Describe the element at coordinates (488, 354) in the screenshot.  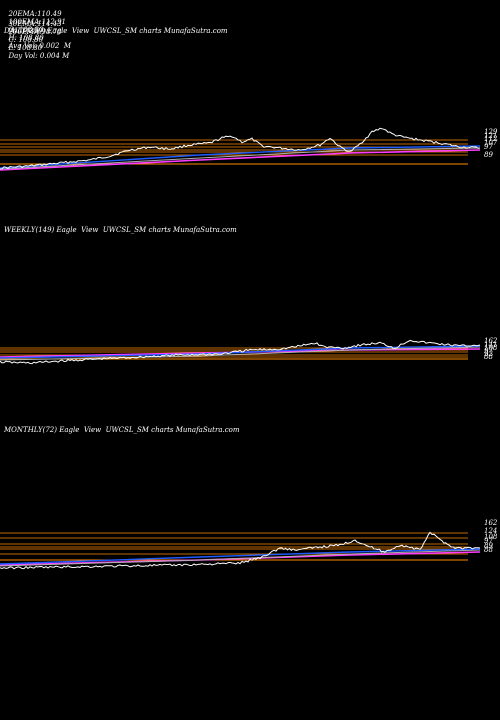
I see `price-level-label: 92` at that location.